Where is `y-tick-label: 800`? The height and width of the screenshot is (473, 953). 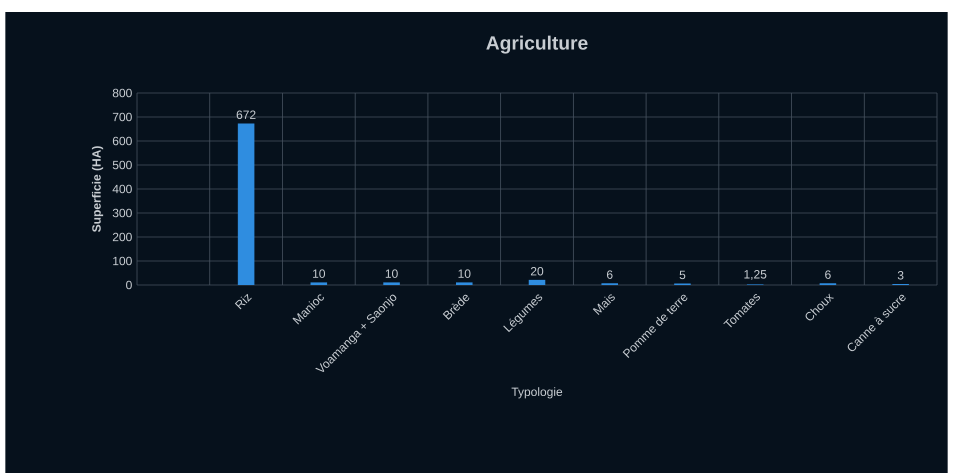 y-tick-label: 800 is located at coordinates (122, 93).